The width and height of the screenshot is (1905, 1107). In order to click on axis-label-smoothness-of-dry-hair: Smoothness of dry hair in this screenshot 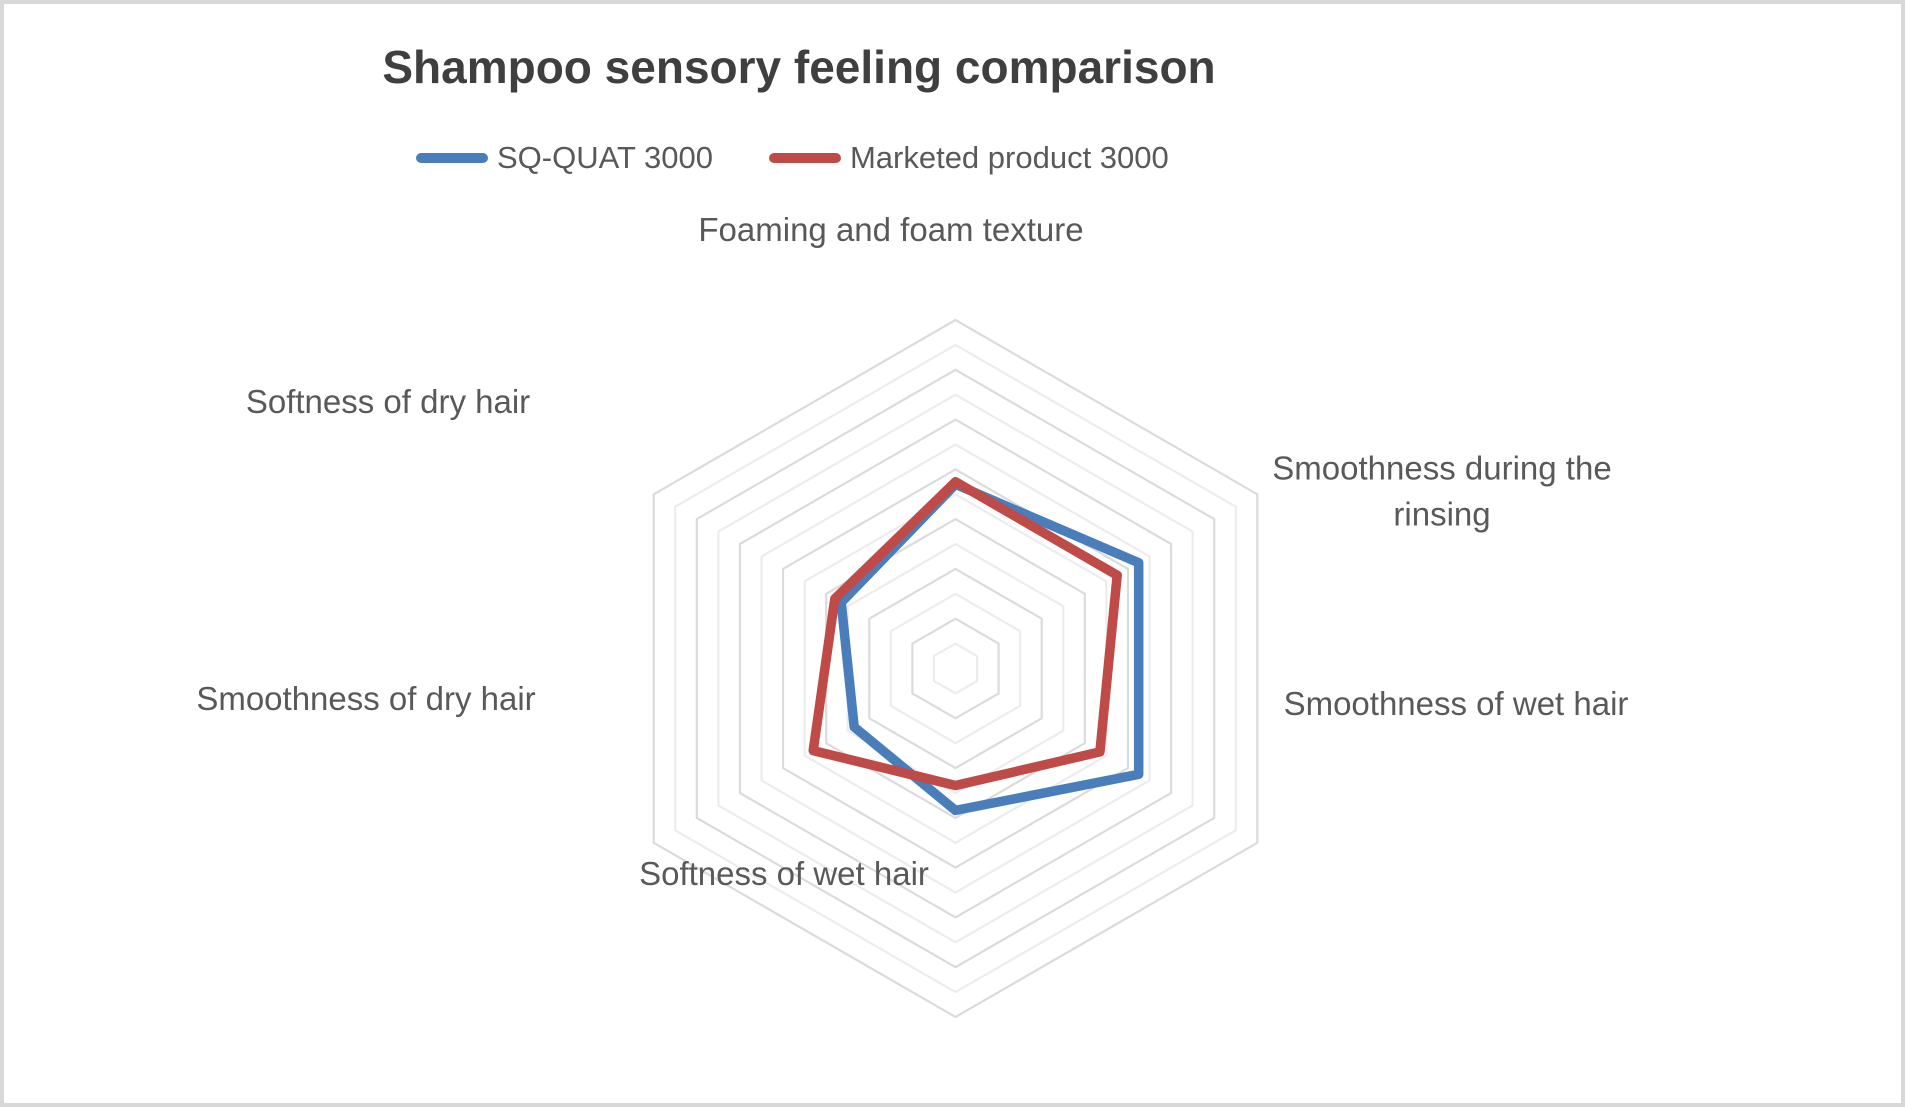, I will do `click(366, 699)`.